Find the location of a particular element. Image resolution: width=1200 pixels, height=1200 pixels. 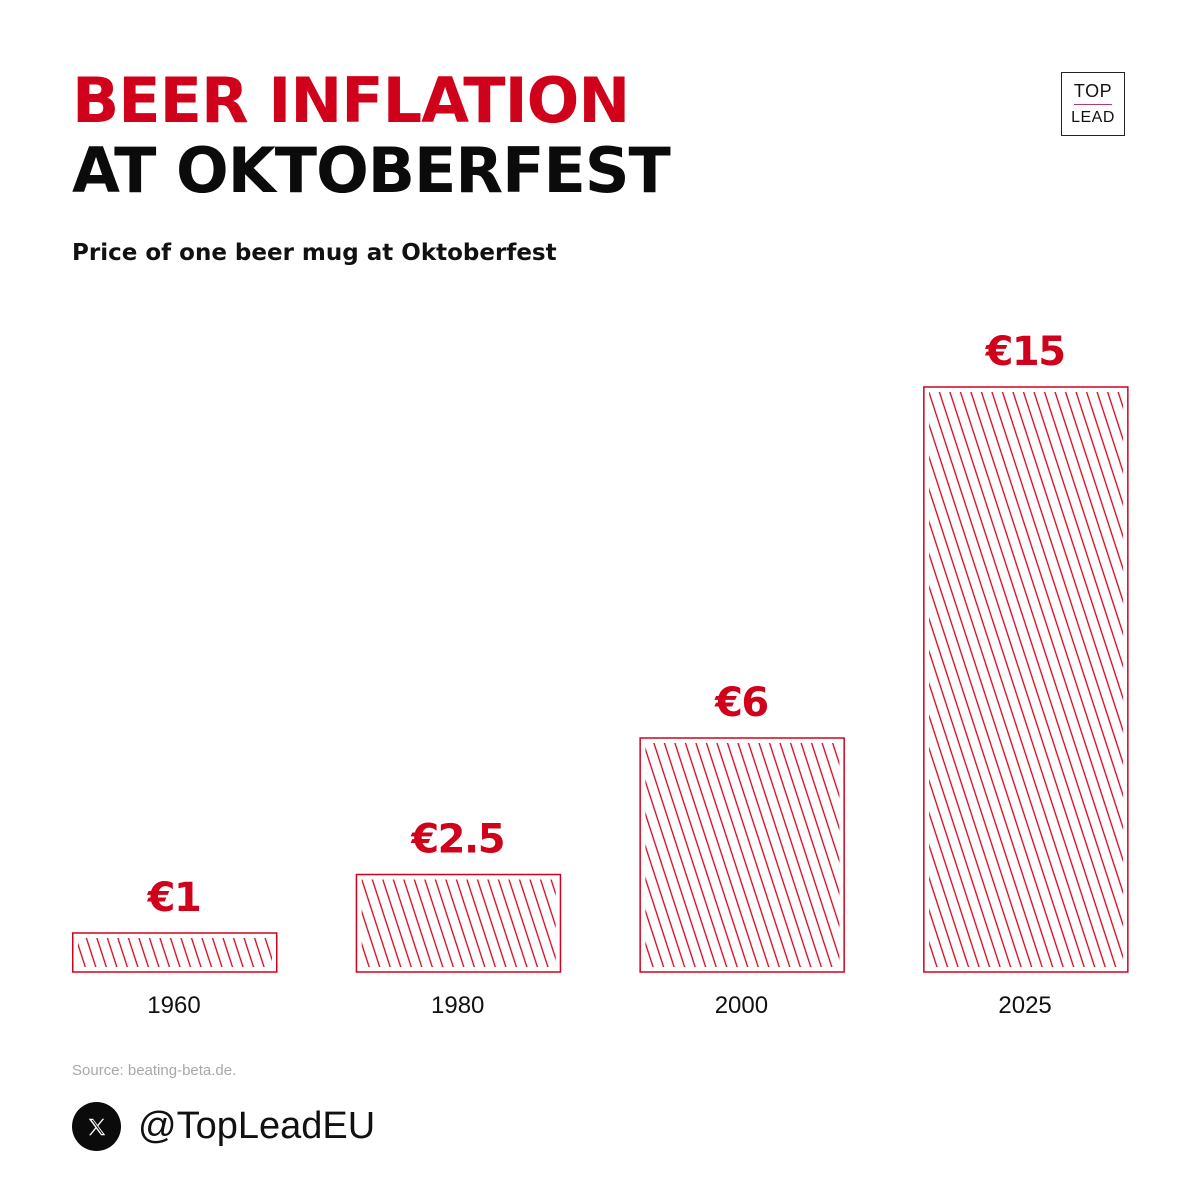

x-logo-icon is located at coordinates (96, 1126).